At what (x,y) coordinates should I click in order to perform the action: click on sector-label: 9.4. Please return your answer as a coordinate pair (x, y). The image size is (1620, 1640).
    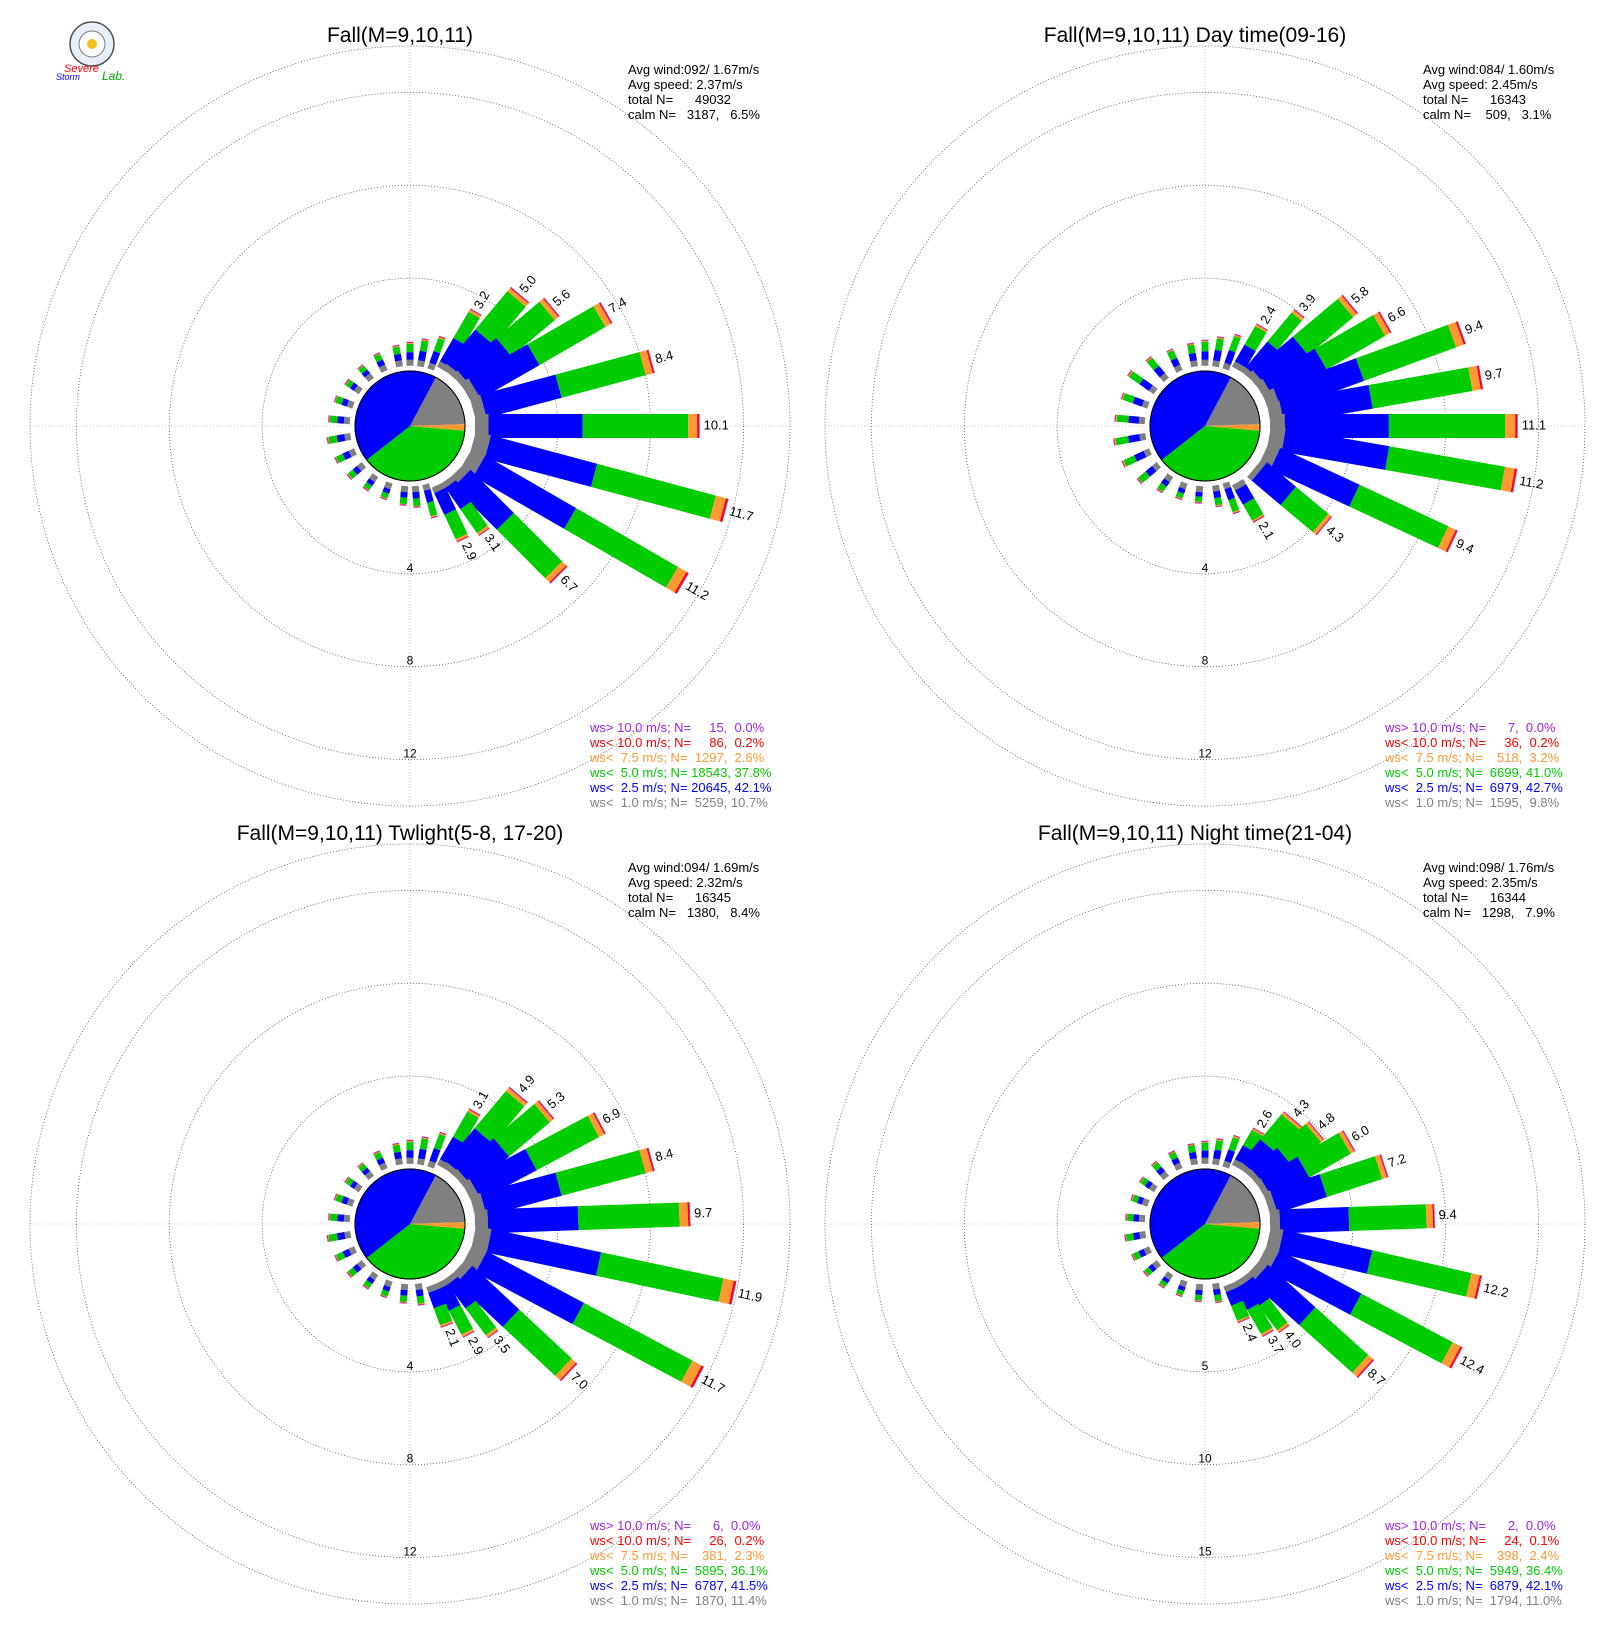
    Looking at the image, I should click on (1474, 327).